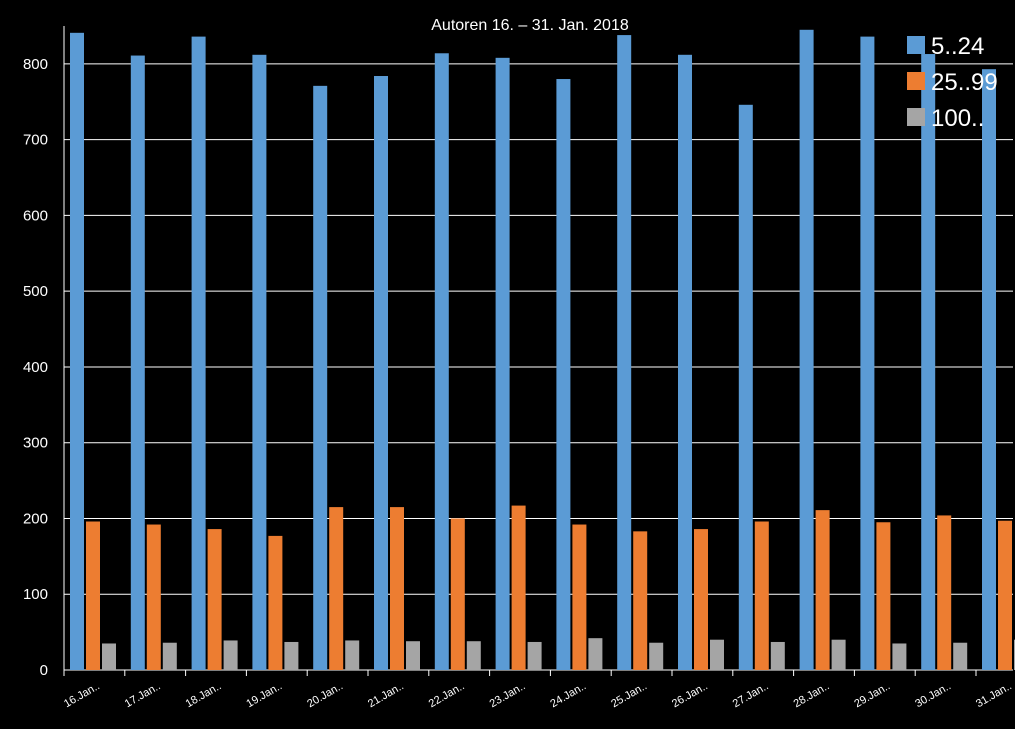 This screenshot has height=729, width=1015. I want to click on x-tick-label: 27.Jan.., so click(751, 695).